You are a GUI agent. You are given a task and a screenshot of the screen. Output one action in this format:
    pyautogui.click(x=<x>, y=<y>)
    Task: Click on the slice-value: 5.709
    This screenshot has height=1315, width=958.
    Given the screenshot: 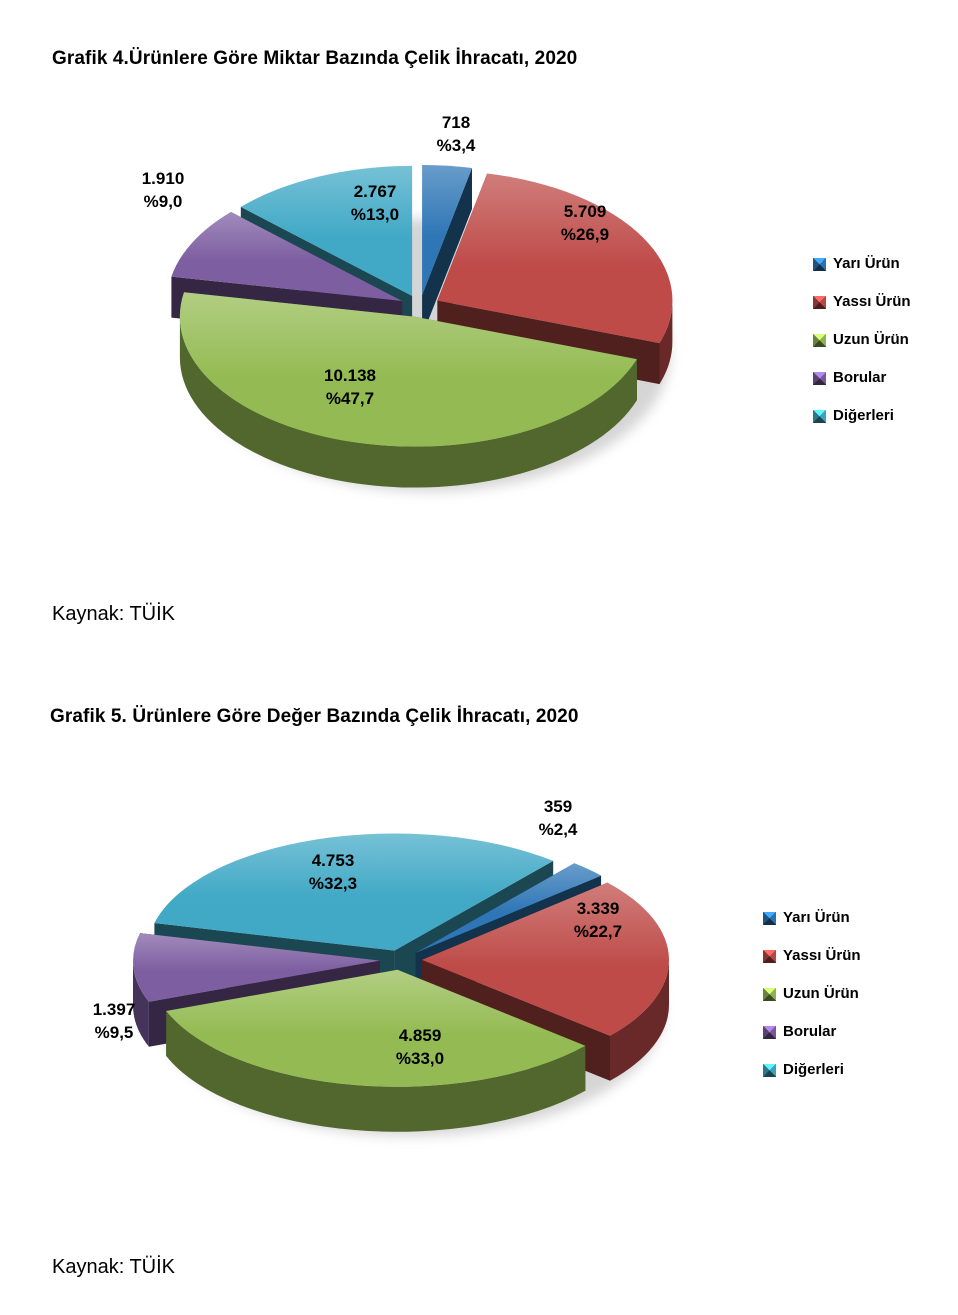 What is the action you would take?
    pyautogui.click(x=585, y=211)
    